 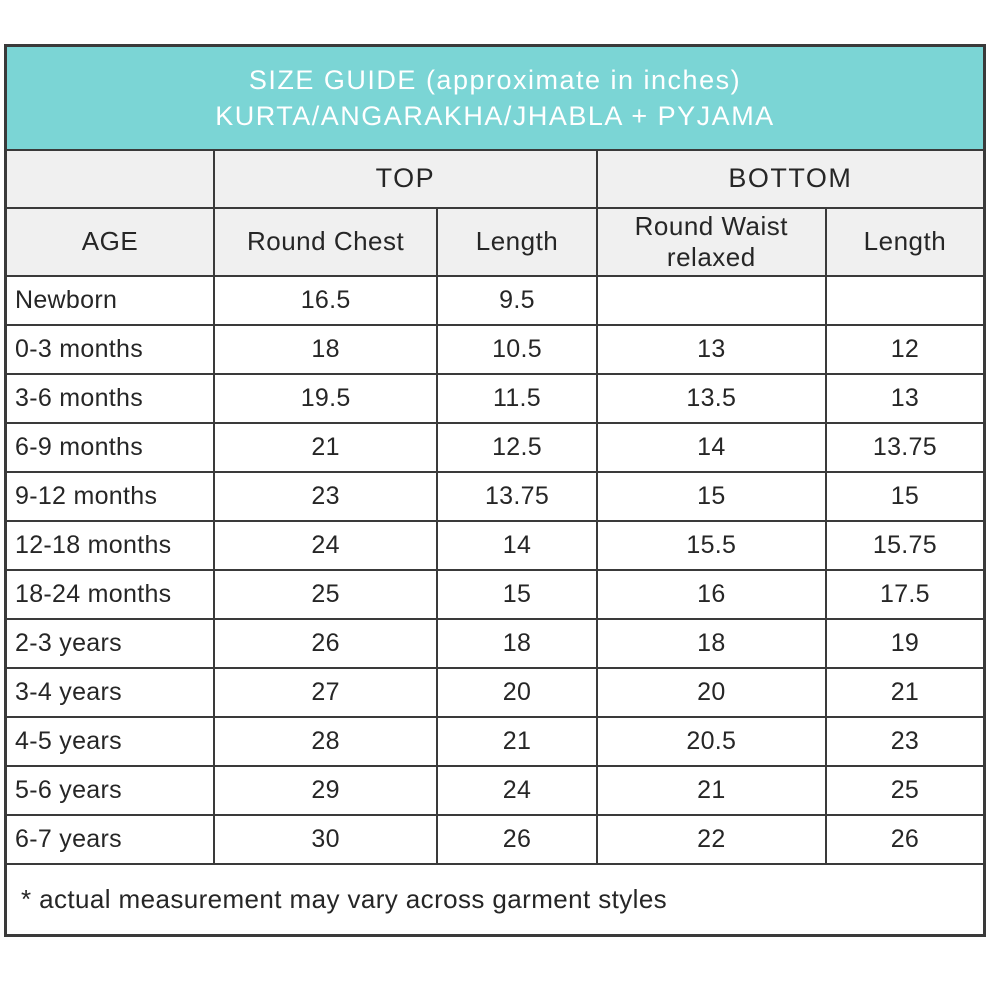 What do you see at coordinates (326, 545) in the screenshot?
I see `round-chest-cell: 24` at bounding box center [326, 545].